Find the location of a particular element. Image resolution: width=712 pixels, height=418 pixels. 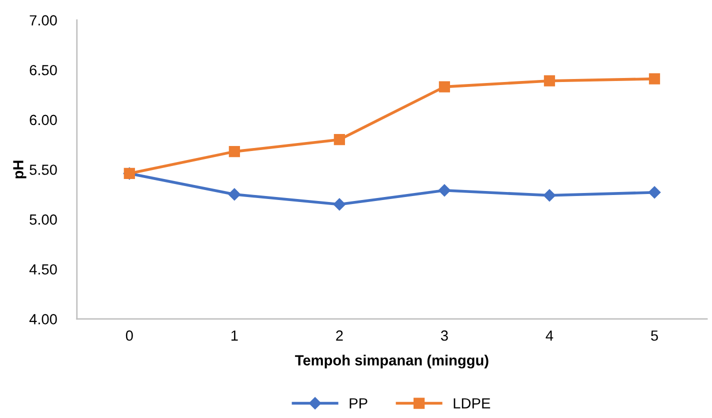

x-axis-title: Tempoh simpanan (minggu) is located at coordinates (391, 361).